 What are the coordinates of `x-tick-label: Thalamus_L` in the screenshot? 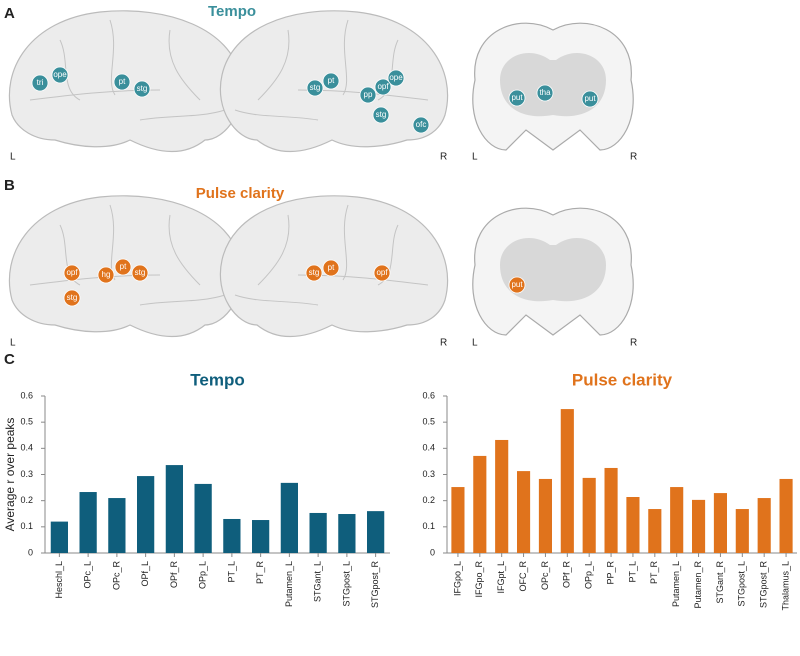 It's located at (785, 586).